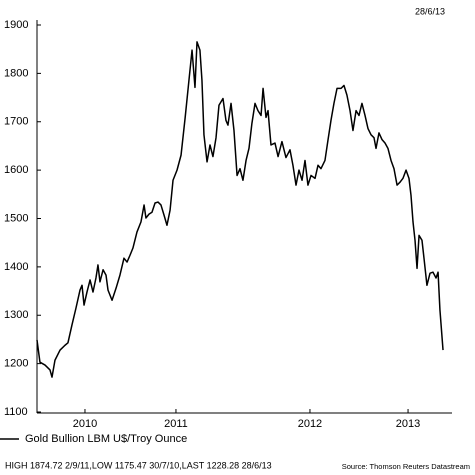 The height and width of the screenshot is (475, 475). What do you see at coordinates (16, 218) in the screenshot?
I see `y-tick-label: 1500` at bounding box center [16, 218].